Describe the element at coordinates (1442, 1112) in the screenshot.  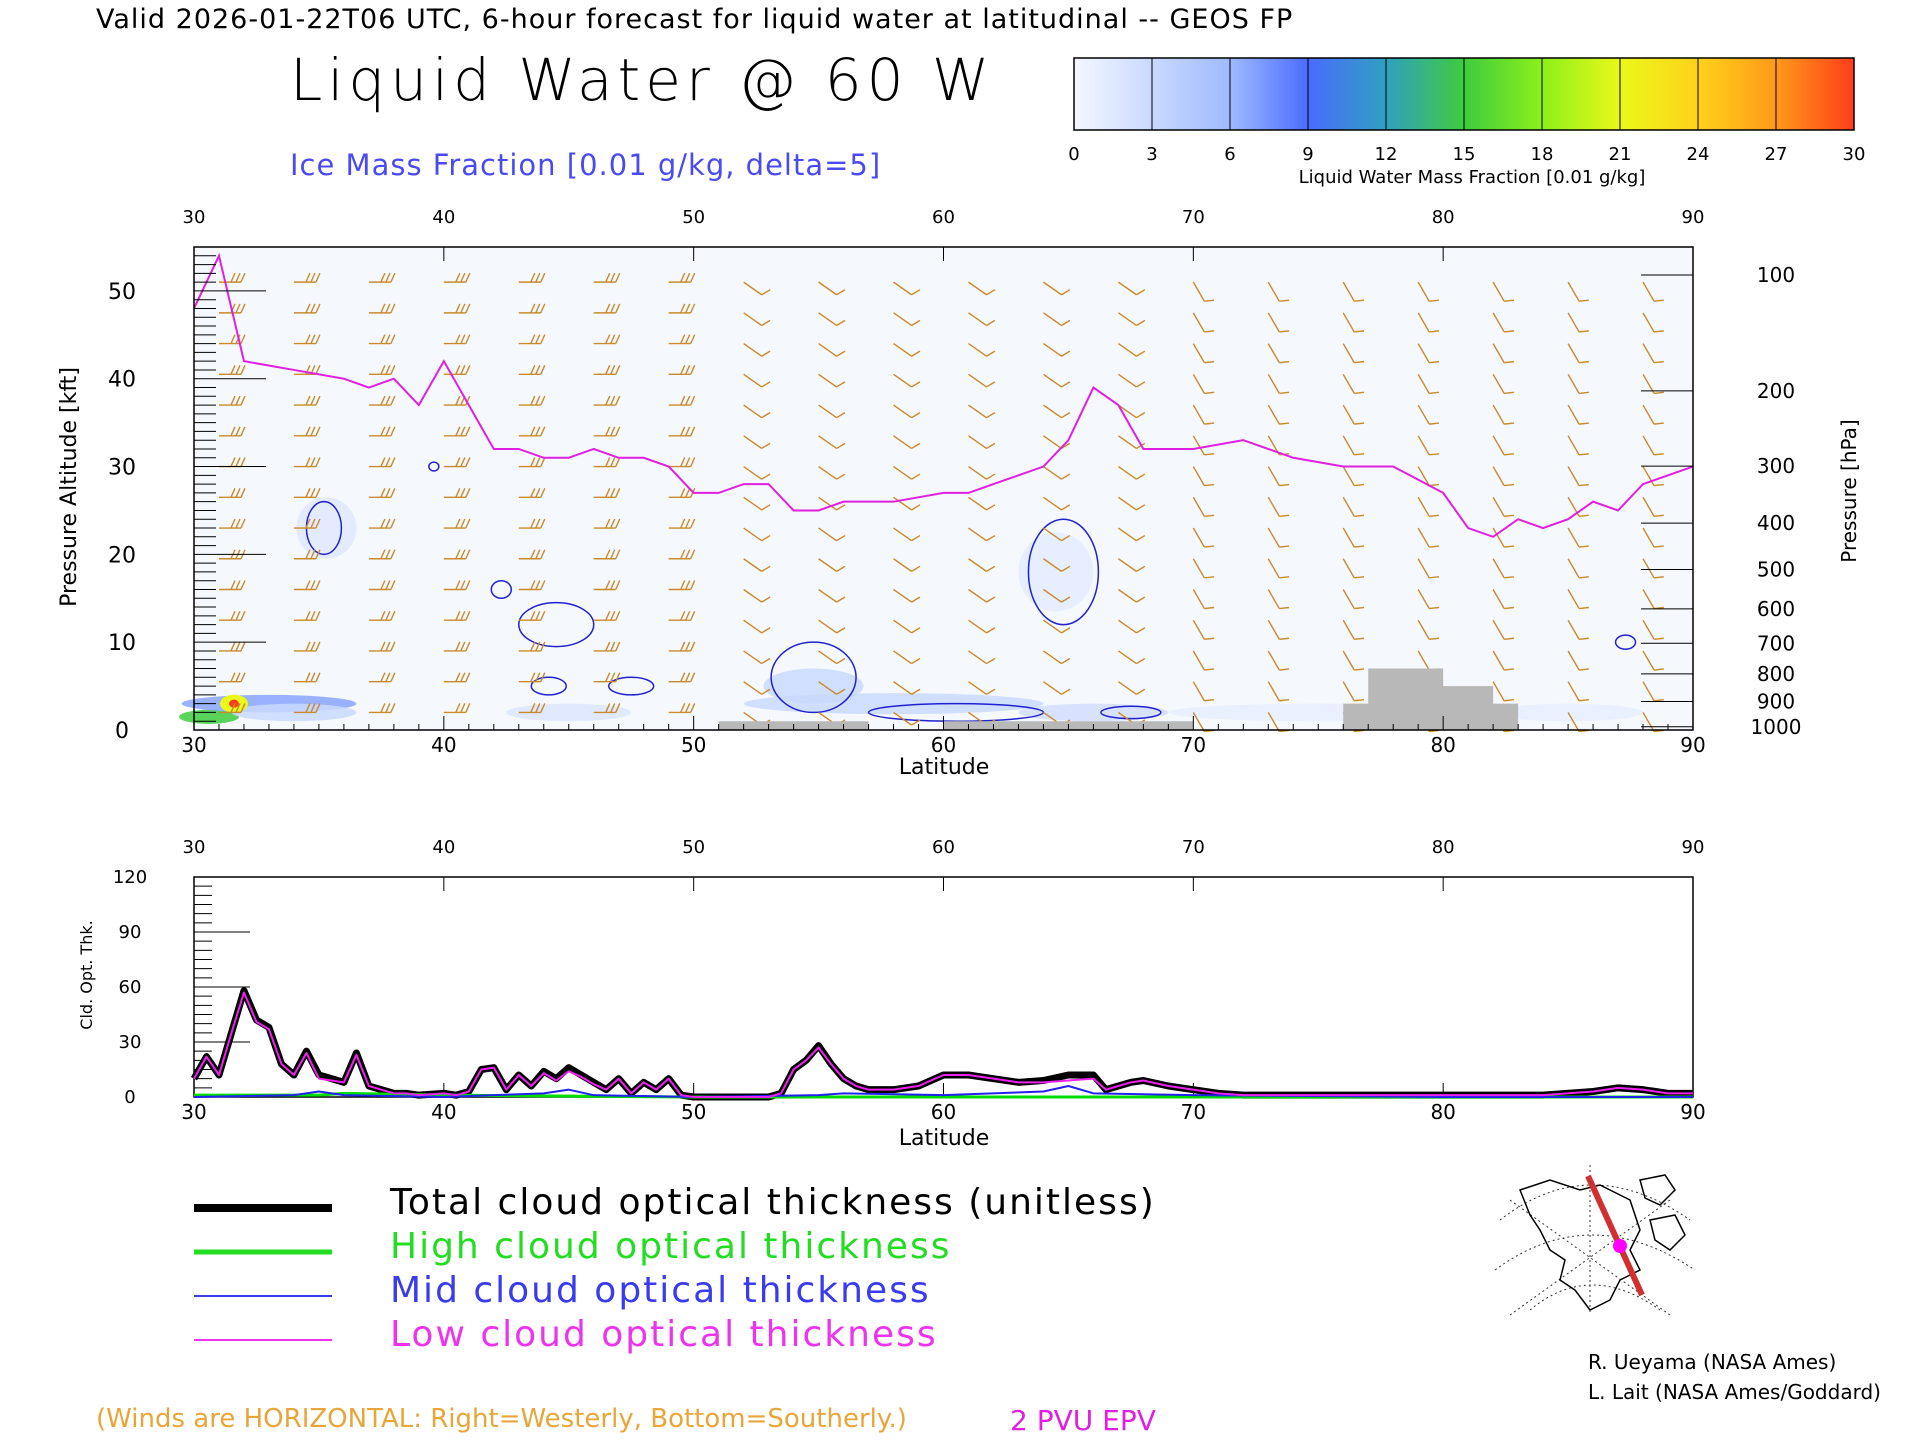
I see `cot-x-tick-label: 80` at that location.